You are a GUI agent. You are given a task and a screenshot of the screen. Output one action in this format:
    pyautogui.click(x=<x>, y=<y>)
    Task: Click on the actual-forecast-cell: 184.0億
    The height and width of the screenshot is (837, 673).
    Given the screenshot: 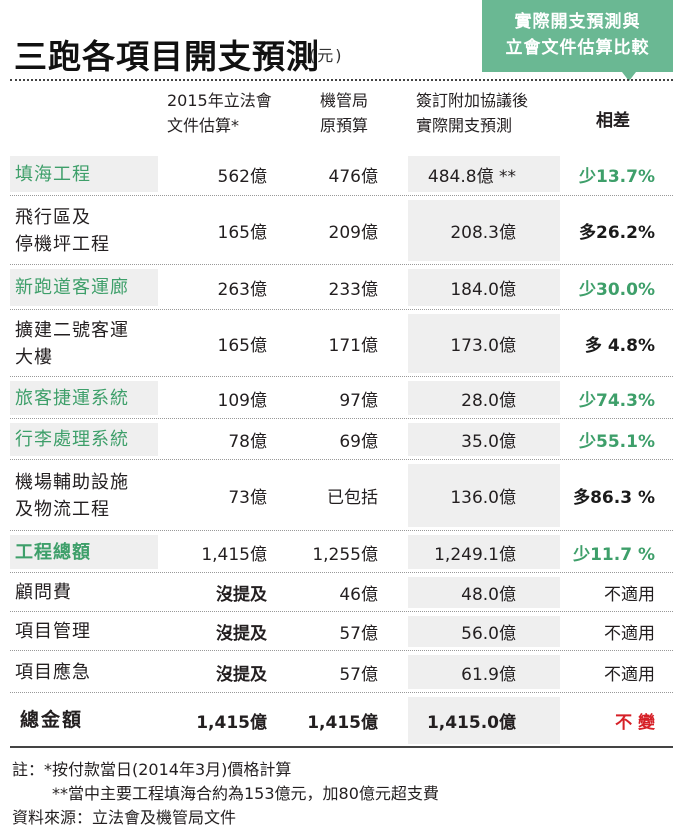 What is the action you would take?
    pyautogui.click(x=483, y=290)
    